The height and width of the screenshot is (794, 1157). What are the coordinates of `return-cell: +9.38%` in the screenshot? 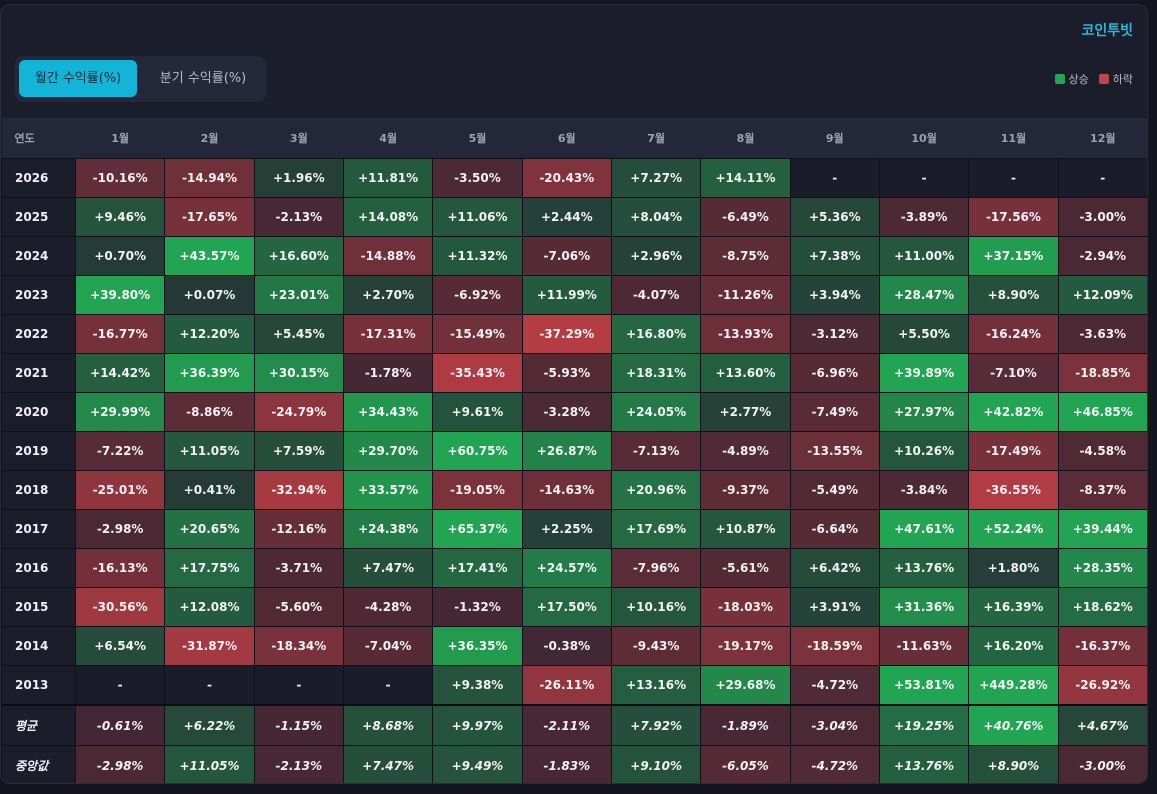 It's located at (477, 685).